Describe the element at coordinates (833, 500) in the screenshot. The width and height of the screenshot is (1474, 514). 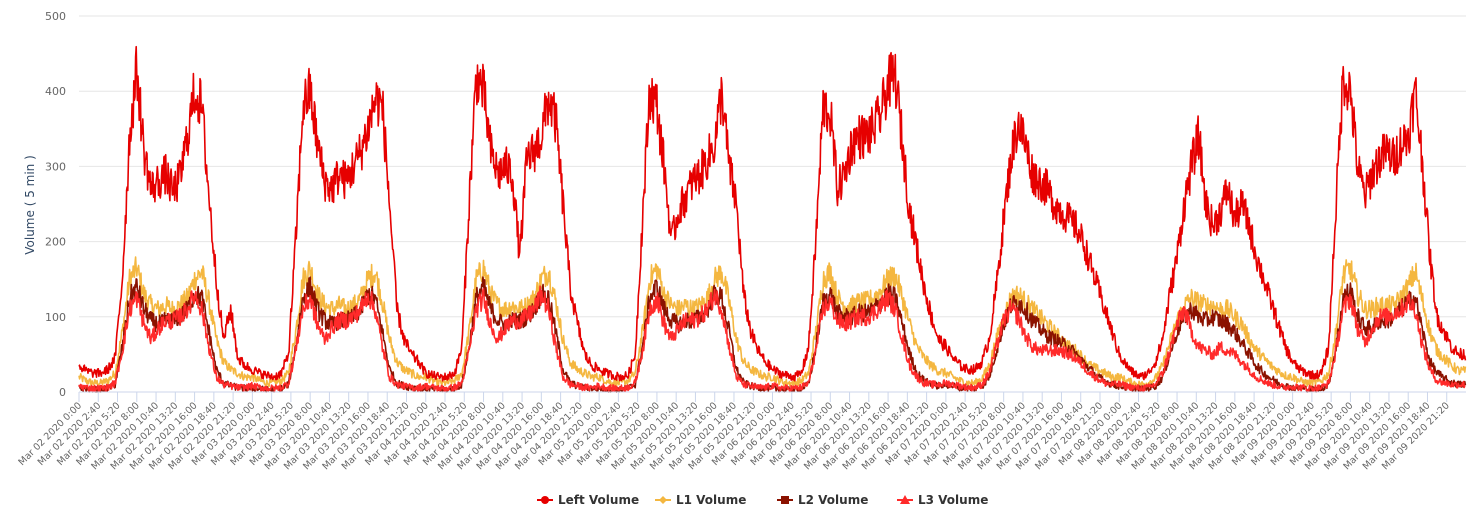
I see `legend-label: L2 Volume` at that location.